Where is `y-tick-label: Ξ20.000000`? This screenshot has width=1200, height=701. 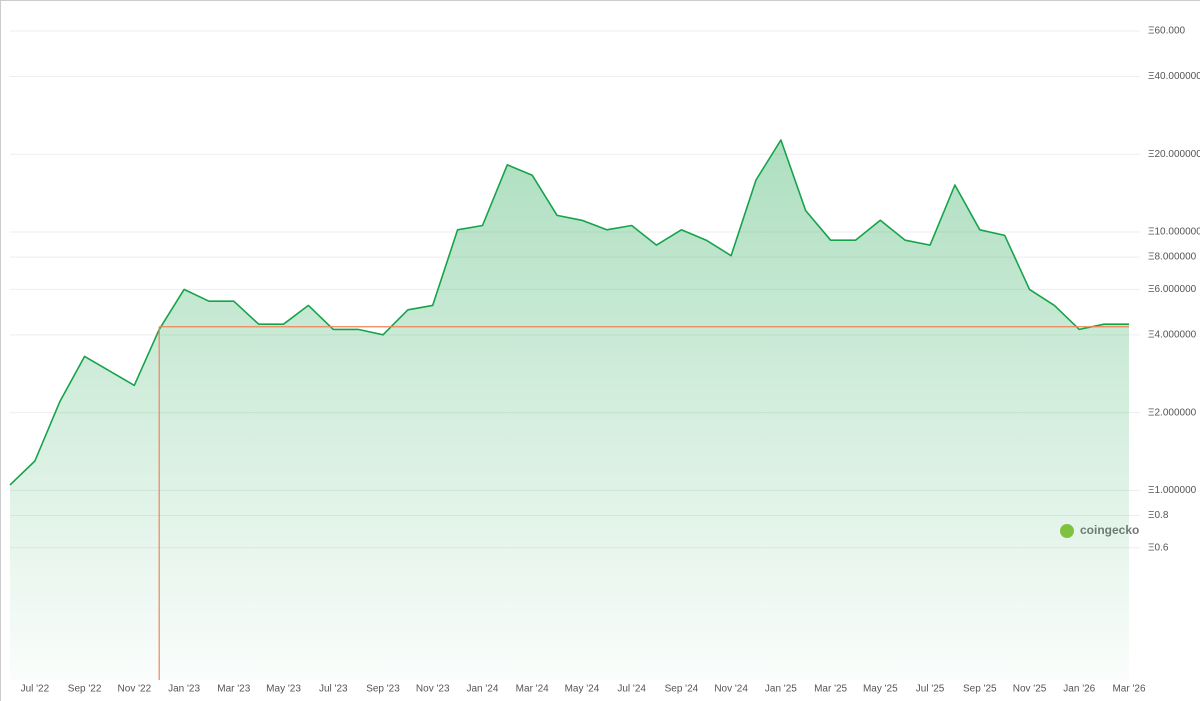
y-tick-label: Ξ20.000000 is located at coordinates (1174, 154).